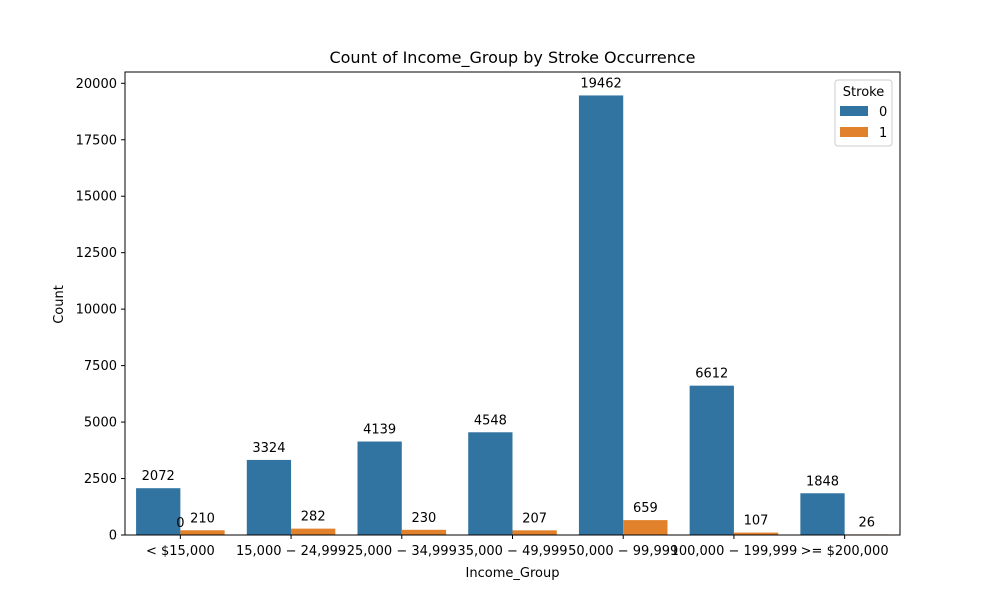 The width and height of the screenshot is (1000, 600). Describe the element at coordinates (424, 518) in the screenshot. I see `data-label-series-1-cat-2: 230` at that location.